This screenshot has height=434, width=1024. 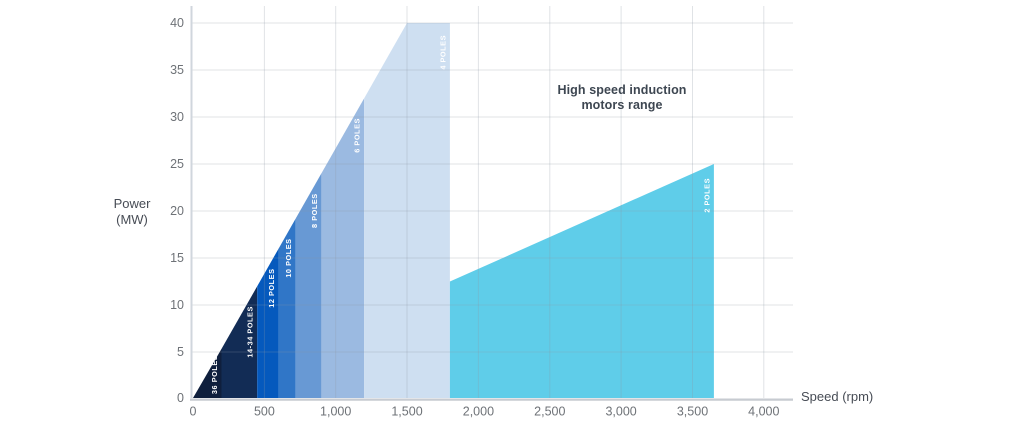 I want to click on y-axis-title-line1: Power, so click(x=132, y=203).